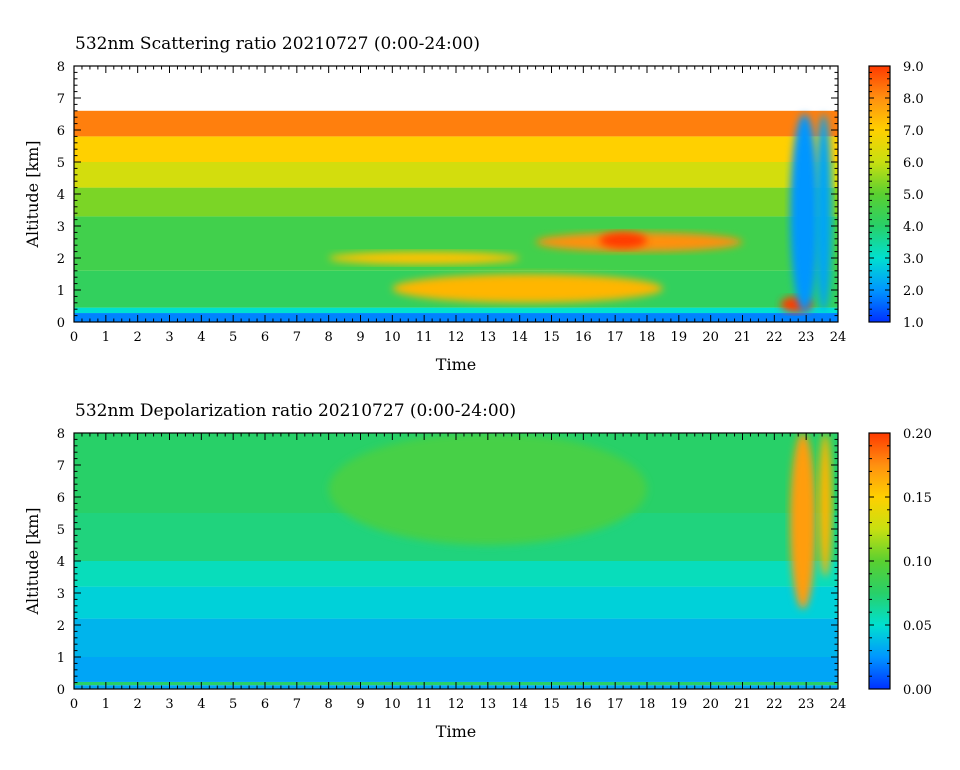 This screenshot has width=960, height=770. I want to click on x-tick-label: 8, so click(329, 704).